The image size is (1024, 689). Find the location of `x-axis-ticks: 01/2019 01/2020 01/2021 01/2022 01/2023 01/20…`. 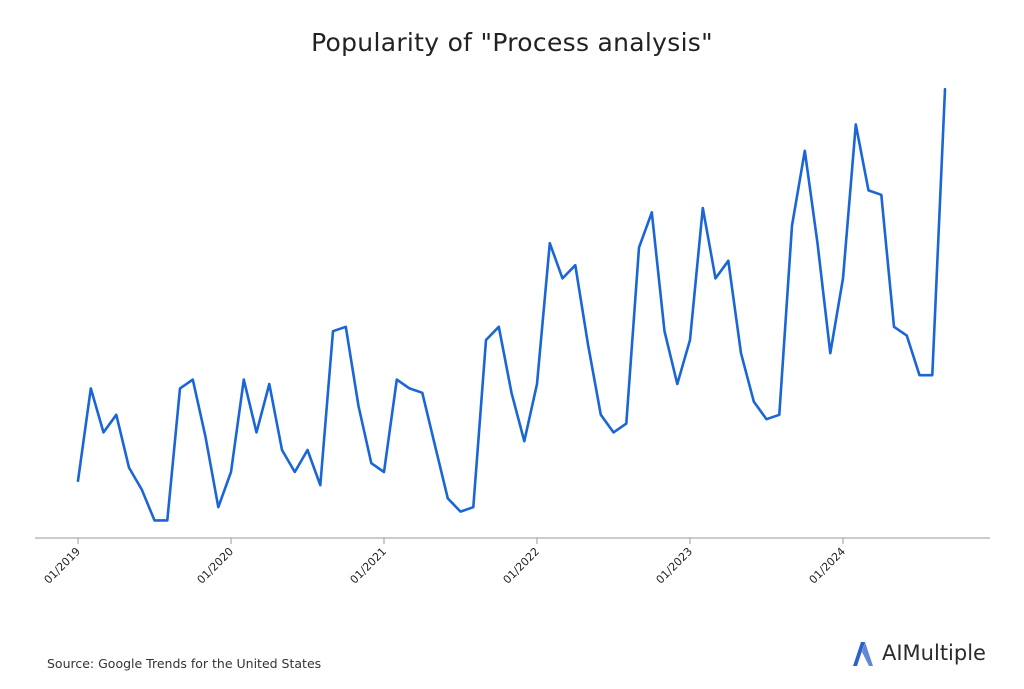

x-axis-ticks: 01/2019 01/2020 01/2021 01/2022 01/2023 01/20… is located at coordinates (445, 562).